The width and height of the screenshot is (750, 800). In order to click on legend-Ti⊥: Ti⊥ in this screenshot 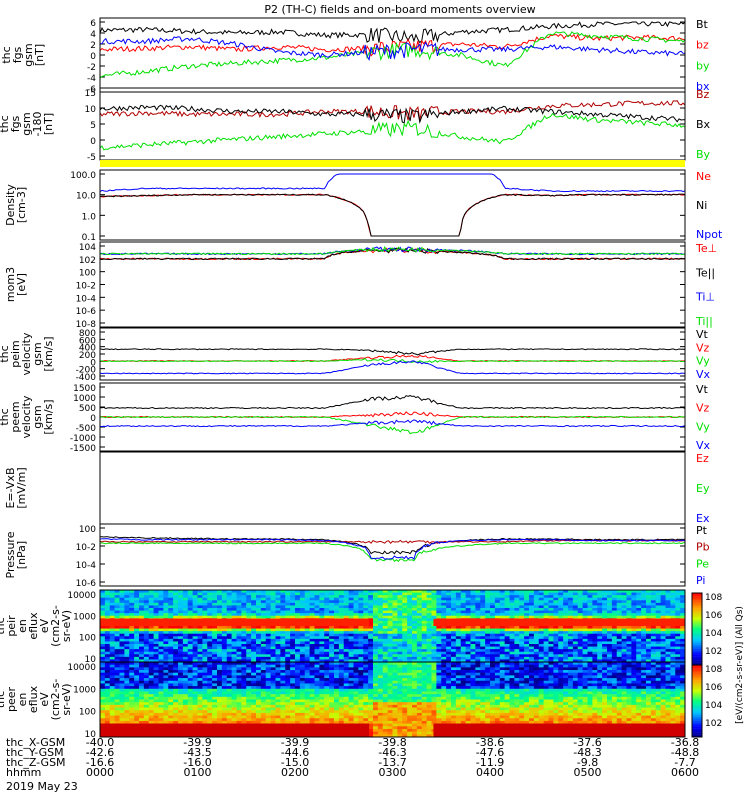, I will do `click(705, 297)`.